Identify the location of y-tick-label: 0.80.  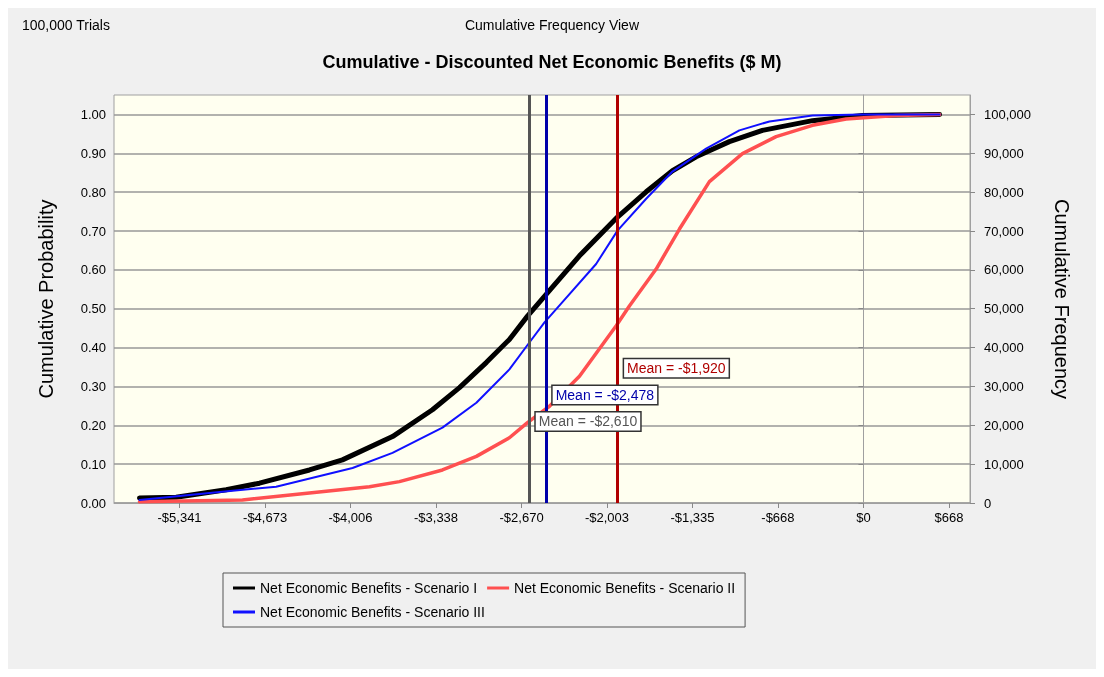
(93, 192).